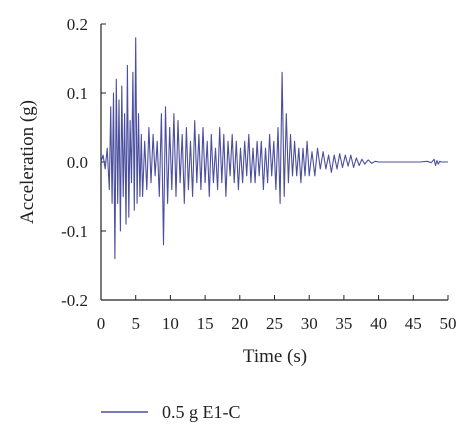 The image size is (474, 440). What do you see at coordinates (77, 162) in the screenshot?
I see `y-tick-label: 0.0` at bounding box center [77, 162].